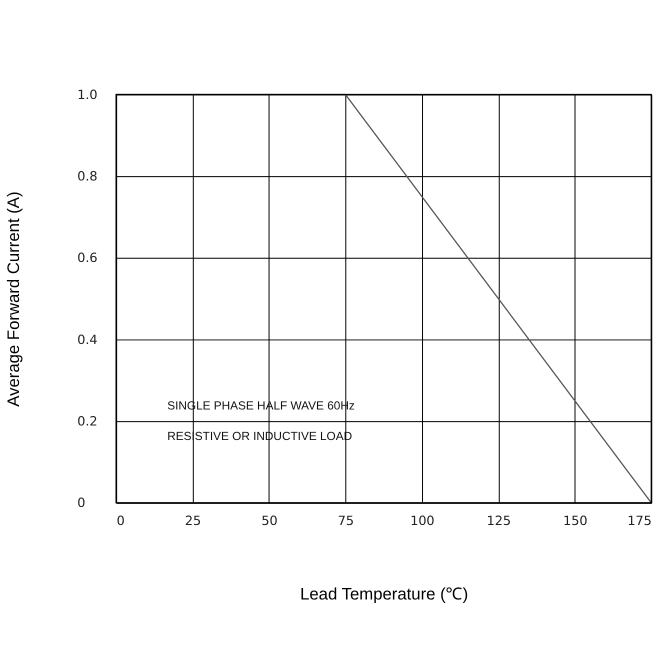  Describe the element at coordinates (87, 340) in the screenshot. I see `y-tick-label: 0.4` at that location.